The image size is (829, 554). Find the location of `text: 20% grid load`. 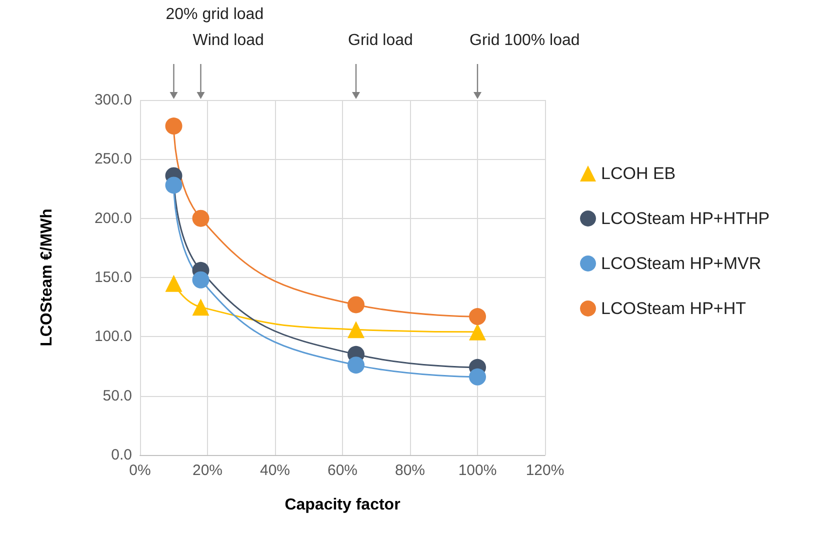

text: 20% grid load is located at coordinates (215, 15).